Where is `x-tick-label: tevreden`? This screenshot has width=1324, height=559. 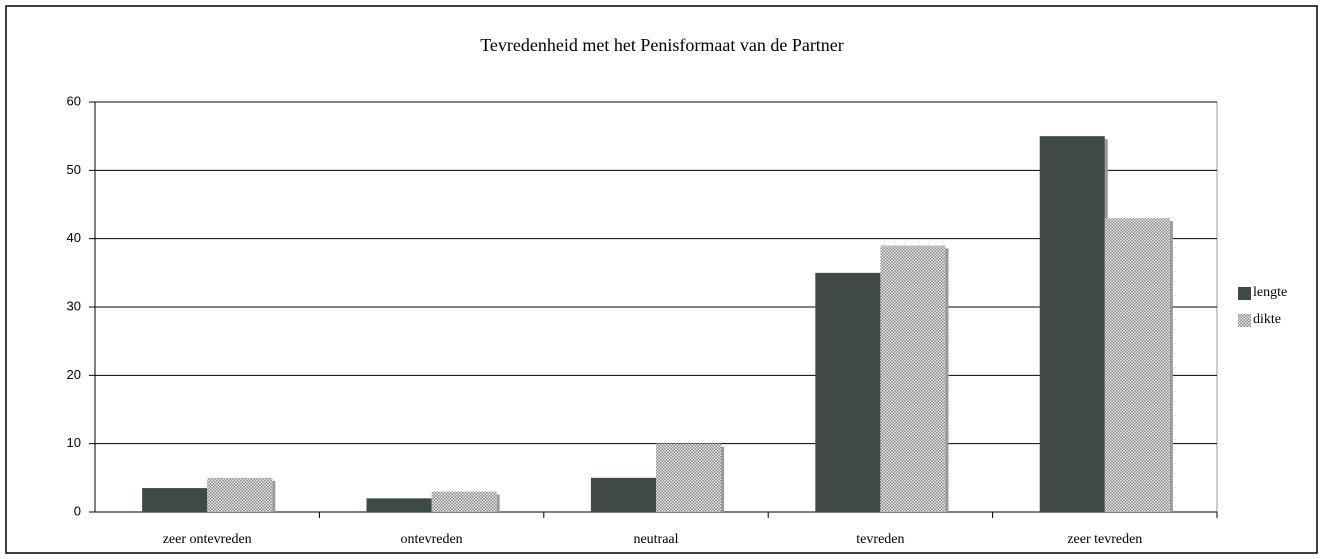 x-tick-label: tevreden is located at coordinates (880, 539).